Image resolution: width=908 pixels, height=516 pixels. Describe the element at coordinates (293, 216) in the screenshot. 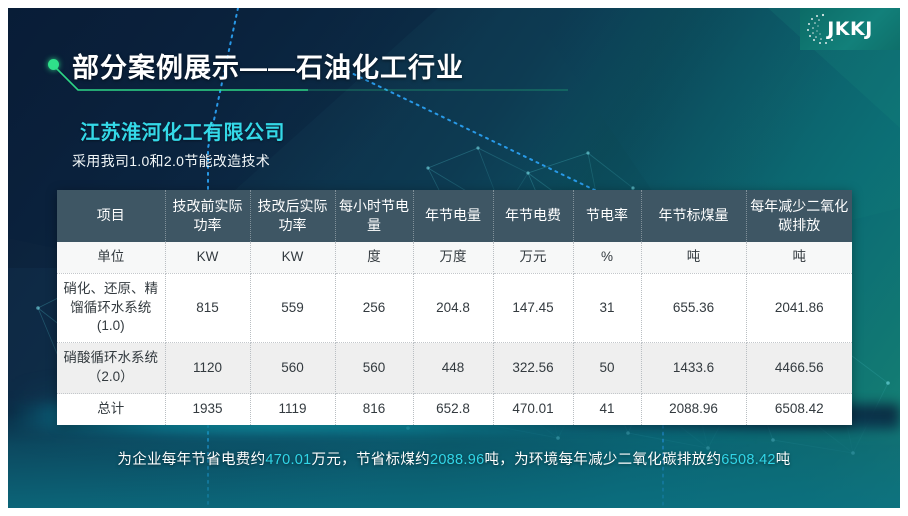

I see `col-header-2: 技改后实际功率` at that location.